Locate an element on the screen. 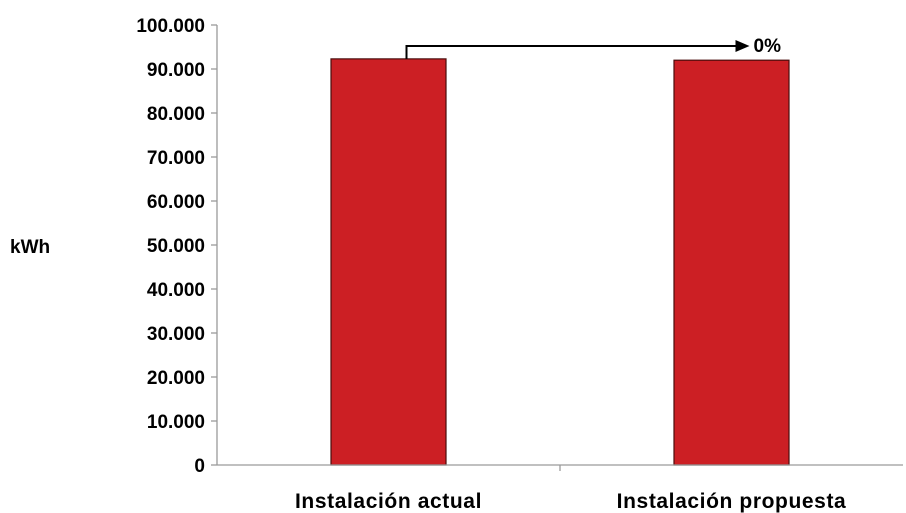  change-arrow-line is located at coordinates (571, 52).